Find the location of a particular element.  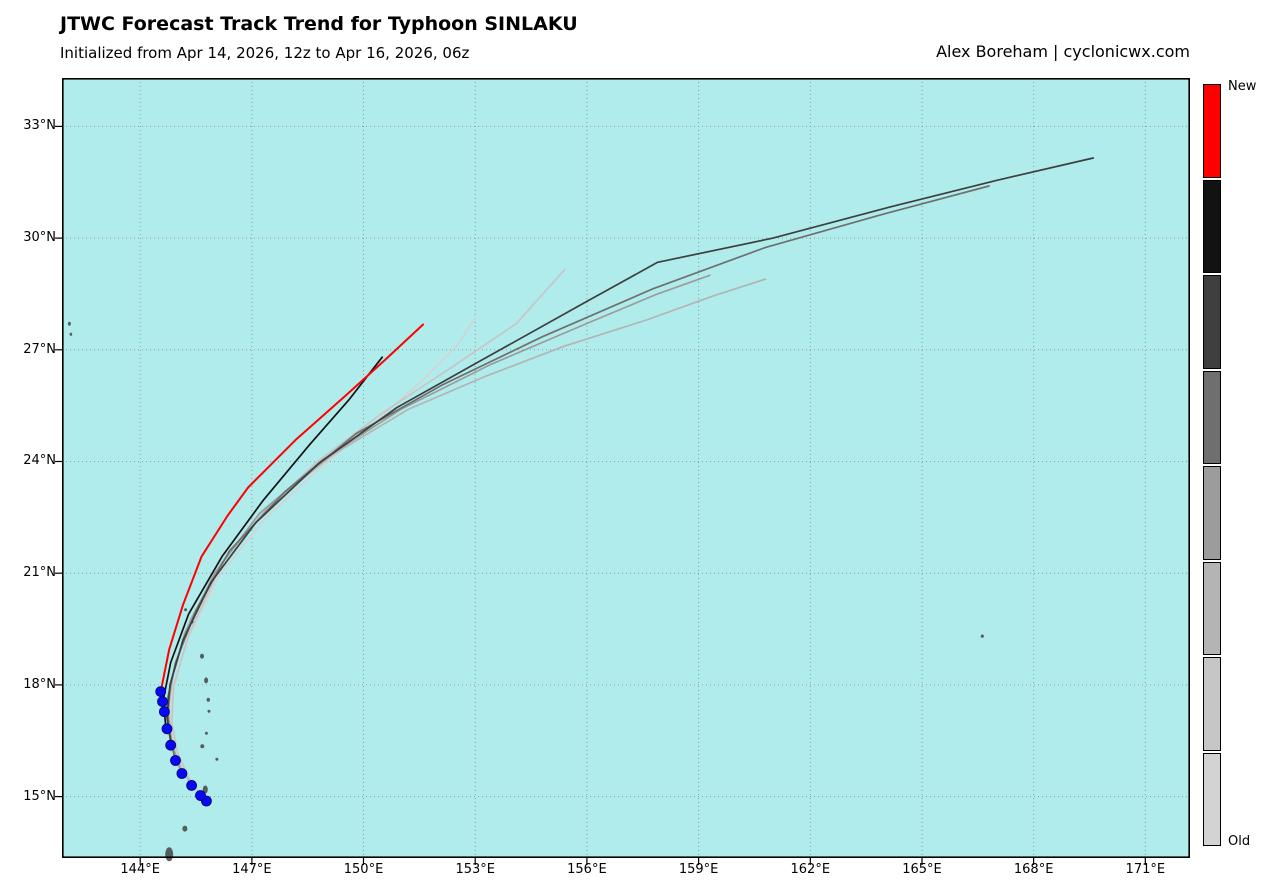

y-tick-label: 18°N is located at coordinates (39, 684).